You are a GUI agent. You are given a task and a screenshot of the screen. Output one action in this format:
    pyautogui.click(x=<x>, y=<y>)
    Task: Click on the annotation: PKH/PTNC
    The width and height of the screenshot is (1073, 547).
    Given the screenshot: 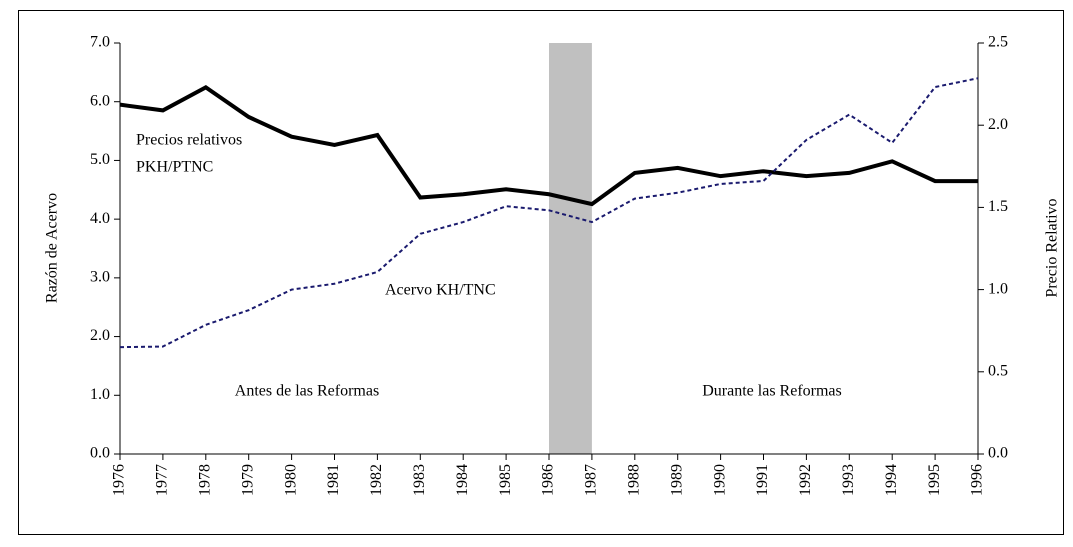 What is the action you would take?
    pyautogui.click(x=174, y=167)
    